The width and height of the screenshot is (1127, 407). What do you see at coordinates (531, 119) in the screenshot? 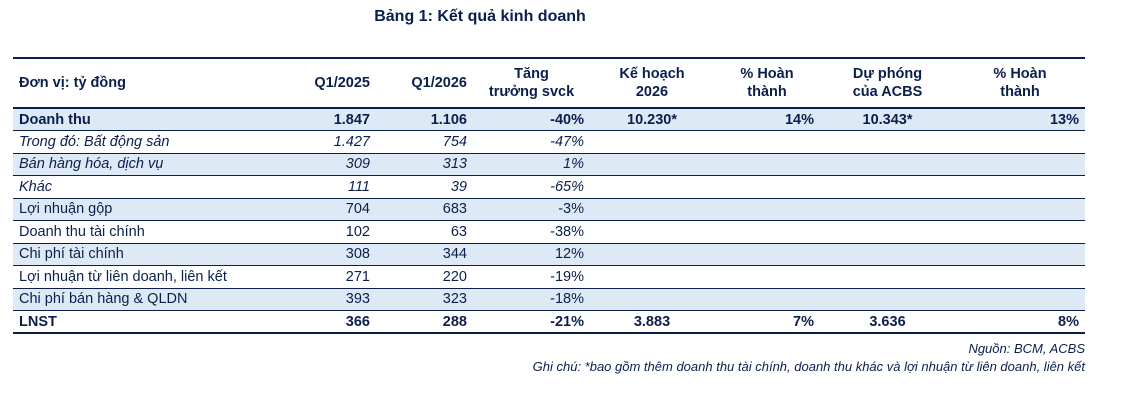
I see `cell-growth: -40%` at bounding box center [531, 119].